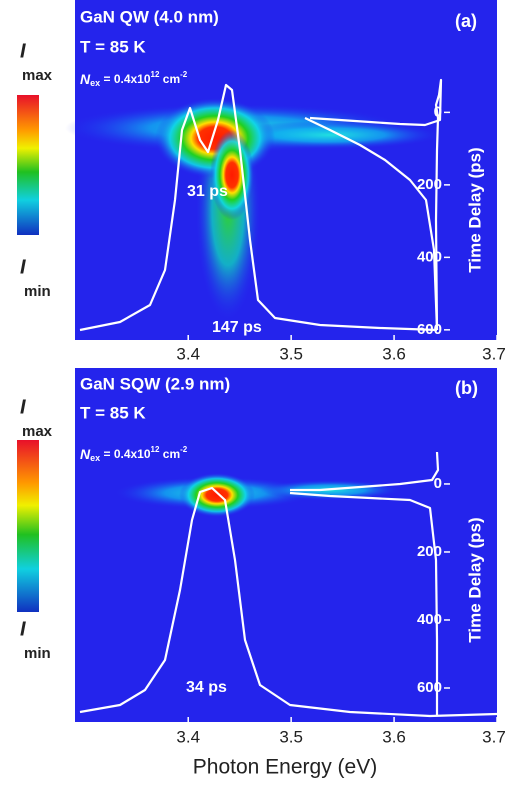 This screenshot has height=786, width=513. I want to click on annotation: 31 ps, so click(207, 191).